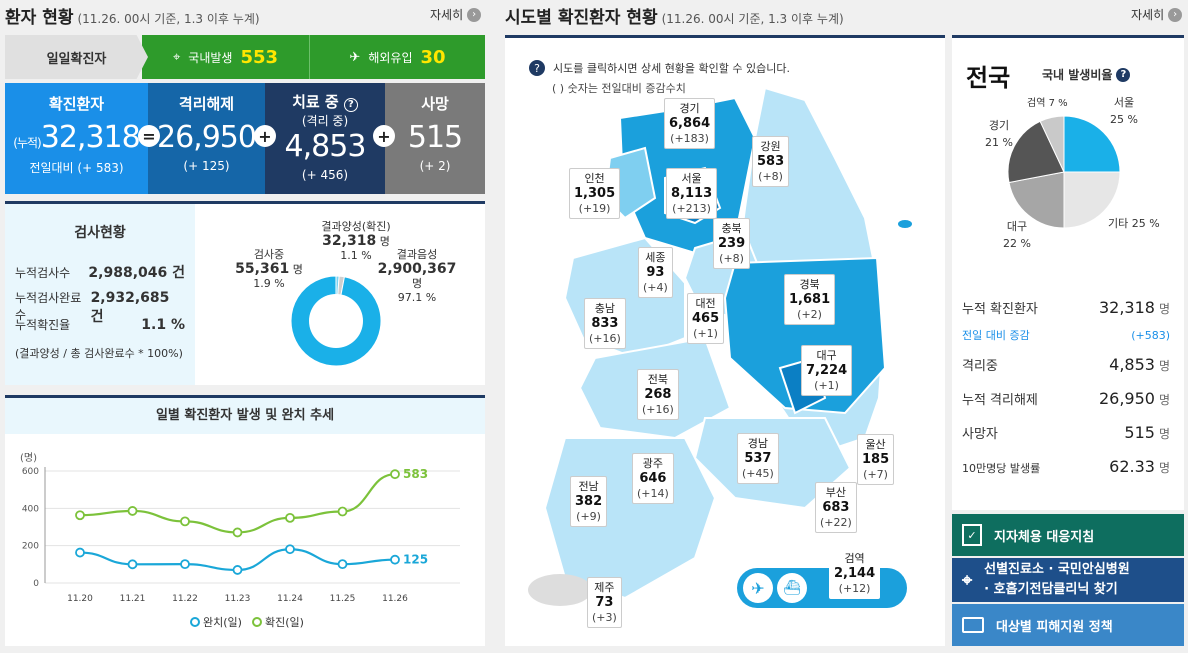 The height and width of the screenshot is (653, 1188). What do you see at coordinates (1124, 119) in the screenshot?
I see `pie-label-pct: 25 %` at bounding box center [1124, 119].